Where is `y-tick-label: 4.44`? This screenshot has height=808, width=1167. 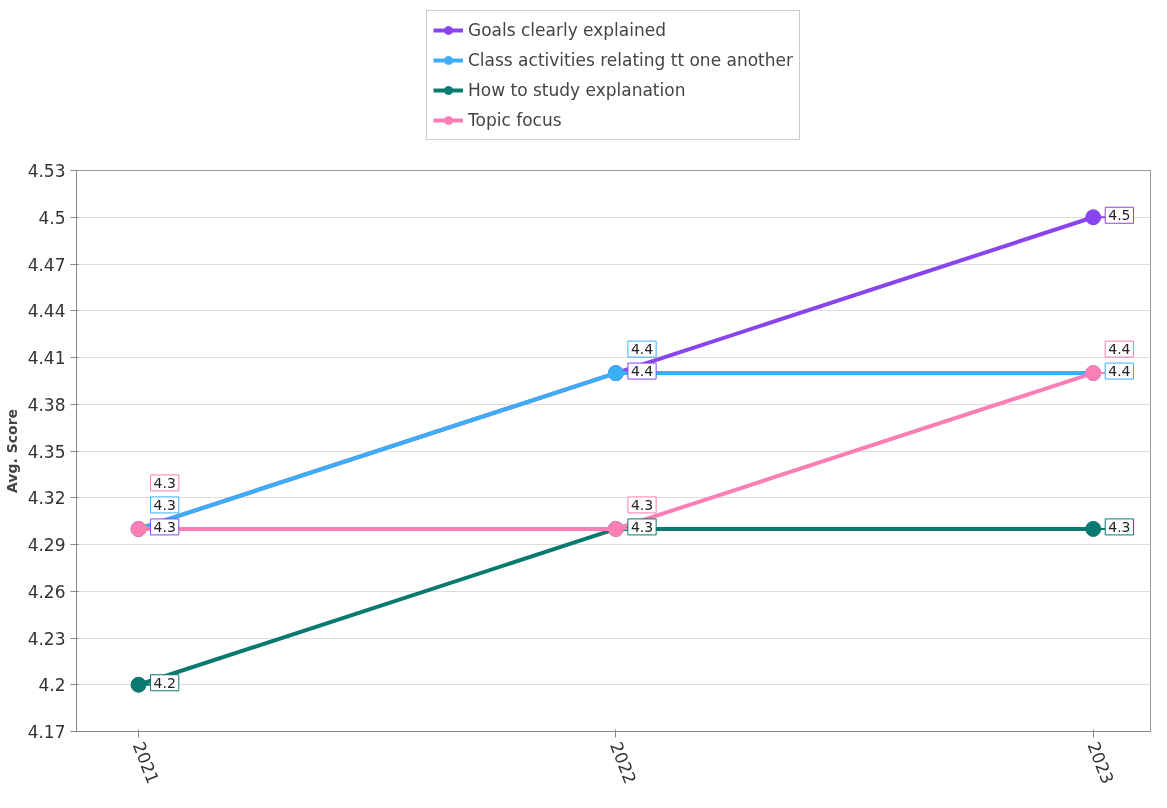 y-tick-label: 4.44 is located at coordinates (46, 311).